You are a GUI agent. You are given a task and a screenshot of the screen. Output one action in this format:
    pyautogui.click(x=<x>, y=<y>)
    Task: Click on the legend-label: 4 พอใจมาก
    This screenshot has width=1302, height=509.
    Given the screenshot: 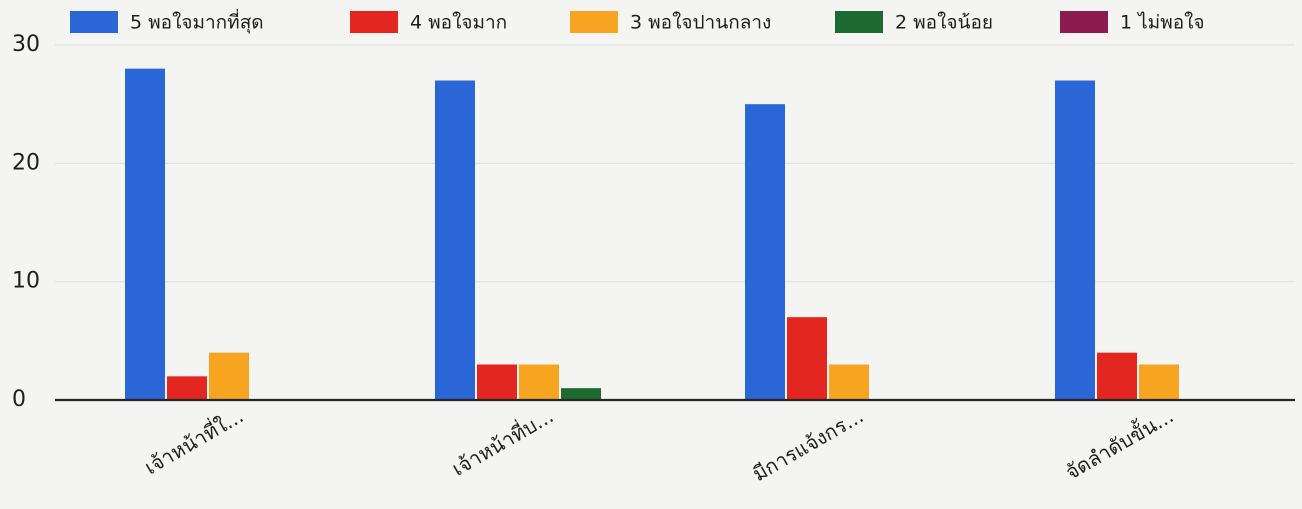 What is the action you would take?
    pyautogui.click(x=458, y=23)
    